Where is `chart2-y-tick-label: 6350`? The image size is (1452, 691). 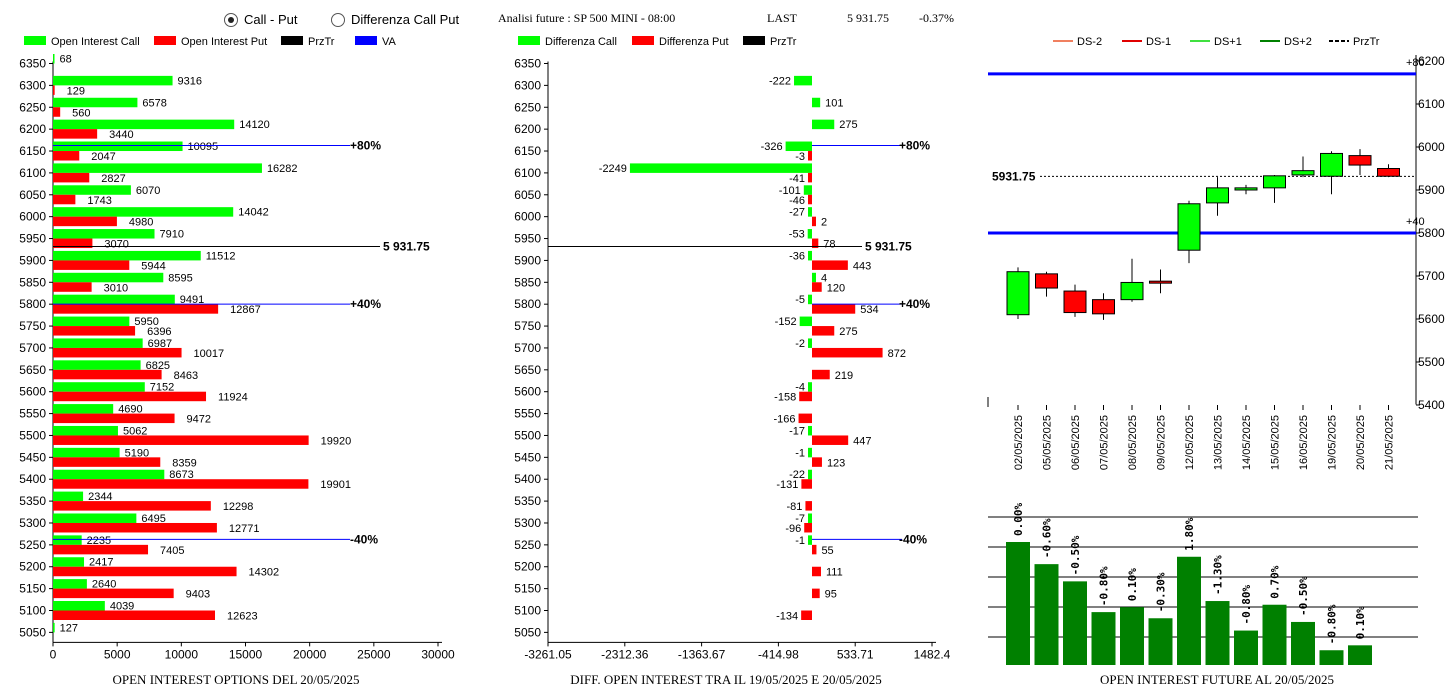 chart2-y-tick-label: 6350 is located at coordinates (527, 64).